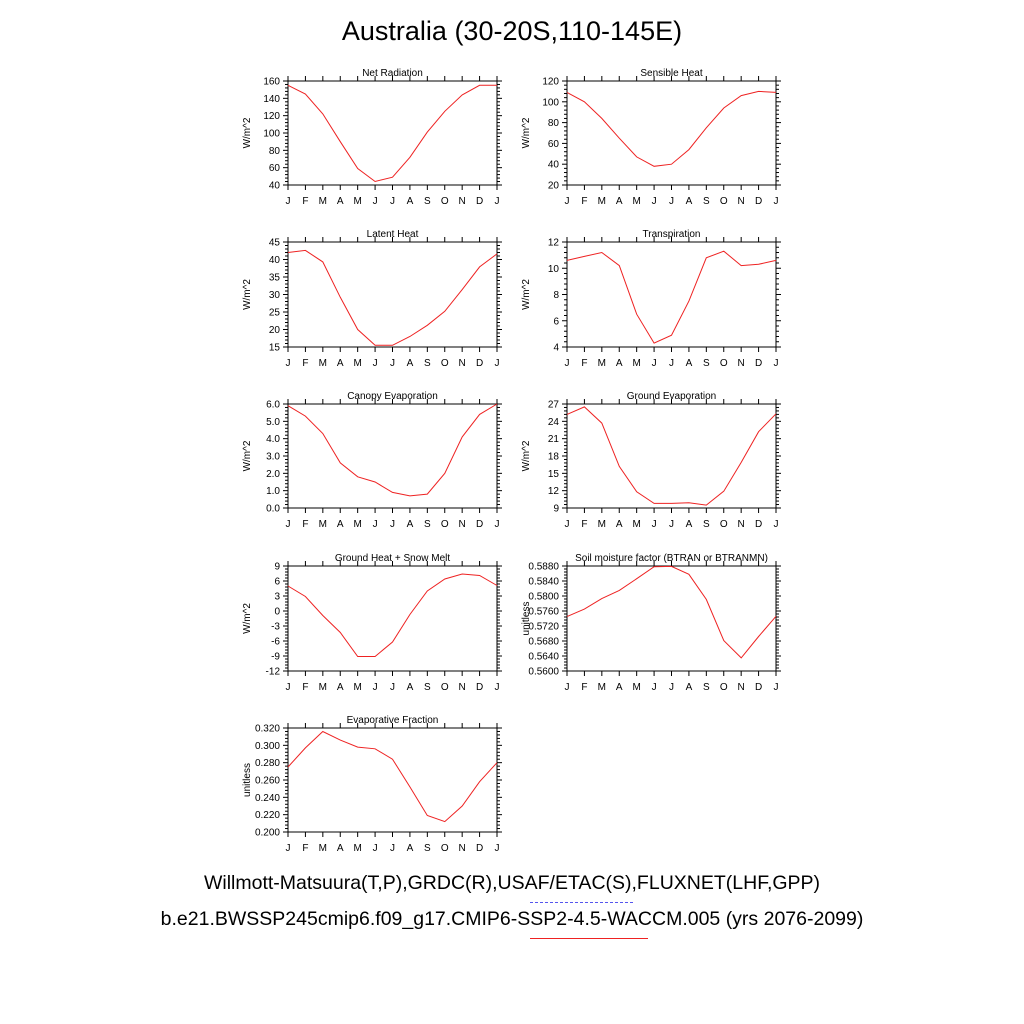 The image size is (1024, 1024). I want to click on legend-observations-swatch, so click(581, 902).